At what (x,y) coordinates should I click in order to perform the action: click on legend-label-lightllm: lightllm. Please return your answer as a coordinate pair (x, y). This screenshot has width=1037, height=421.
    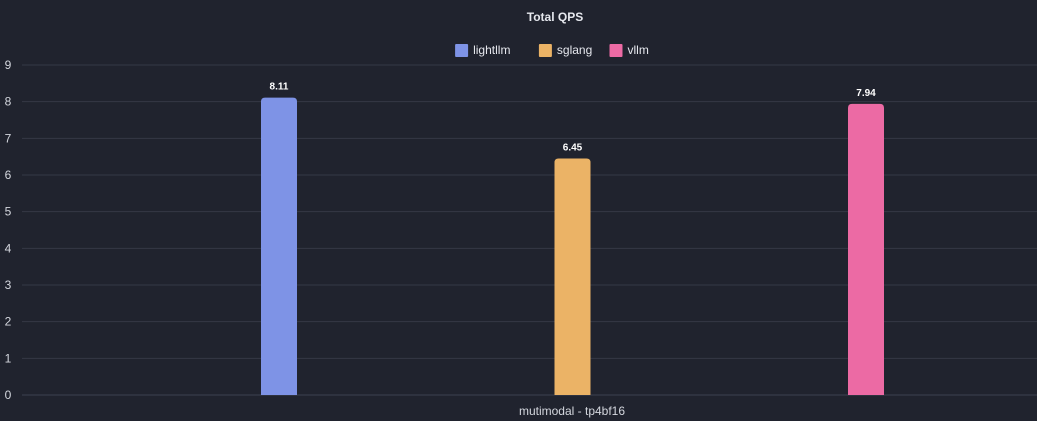
    Looking at the image, I should click on (491, 50).